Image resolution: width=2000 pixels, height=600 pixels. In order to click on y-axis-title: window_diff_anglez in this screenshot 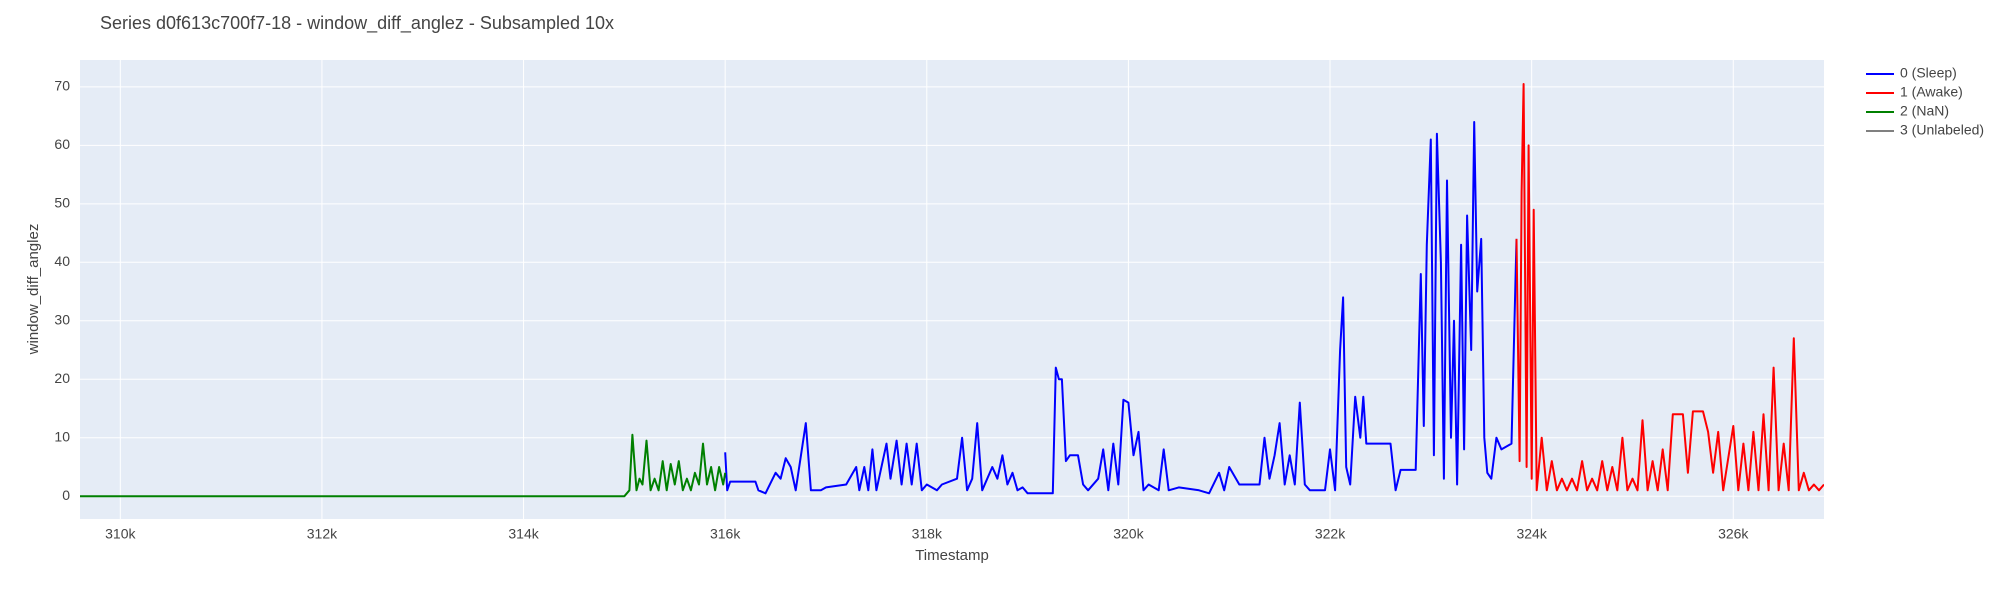, I will do `click(33, 290)`.